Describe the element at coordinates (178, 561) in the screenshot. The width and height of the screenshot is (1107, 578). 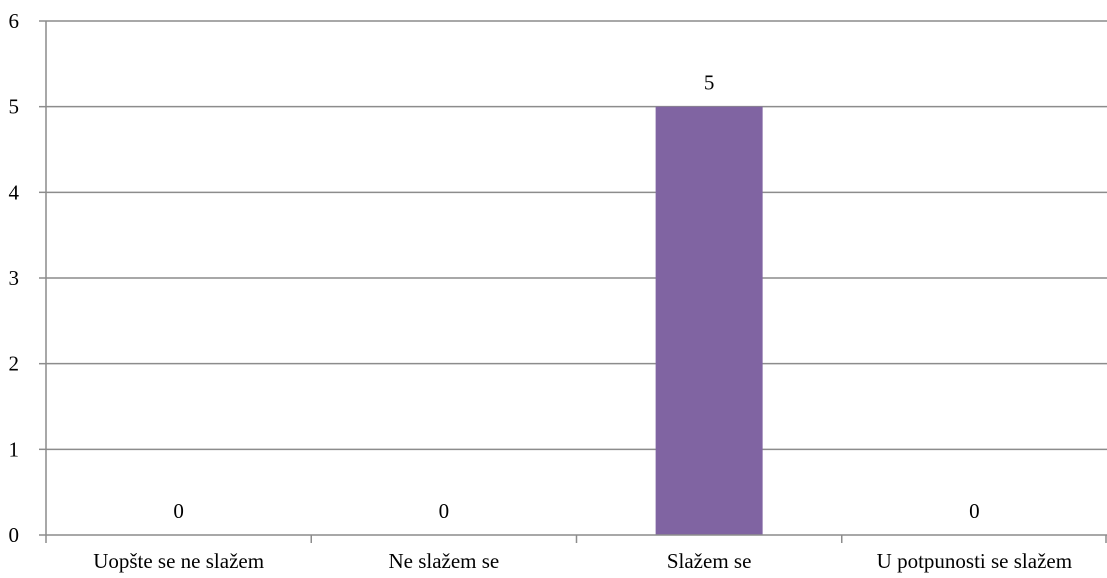
I see `x-tick-label-0: Uopšte se ne slažem` at that location.